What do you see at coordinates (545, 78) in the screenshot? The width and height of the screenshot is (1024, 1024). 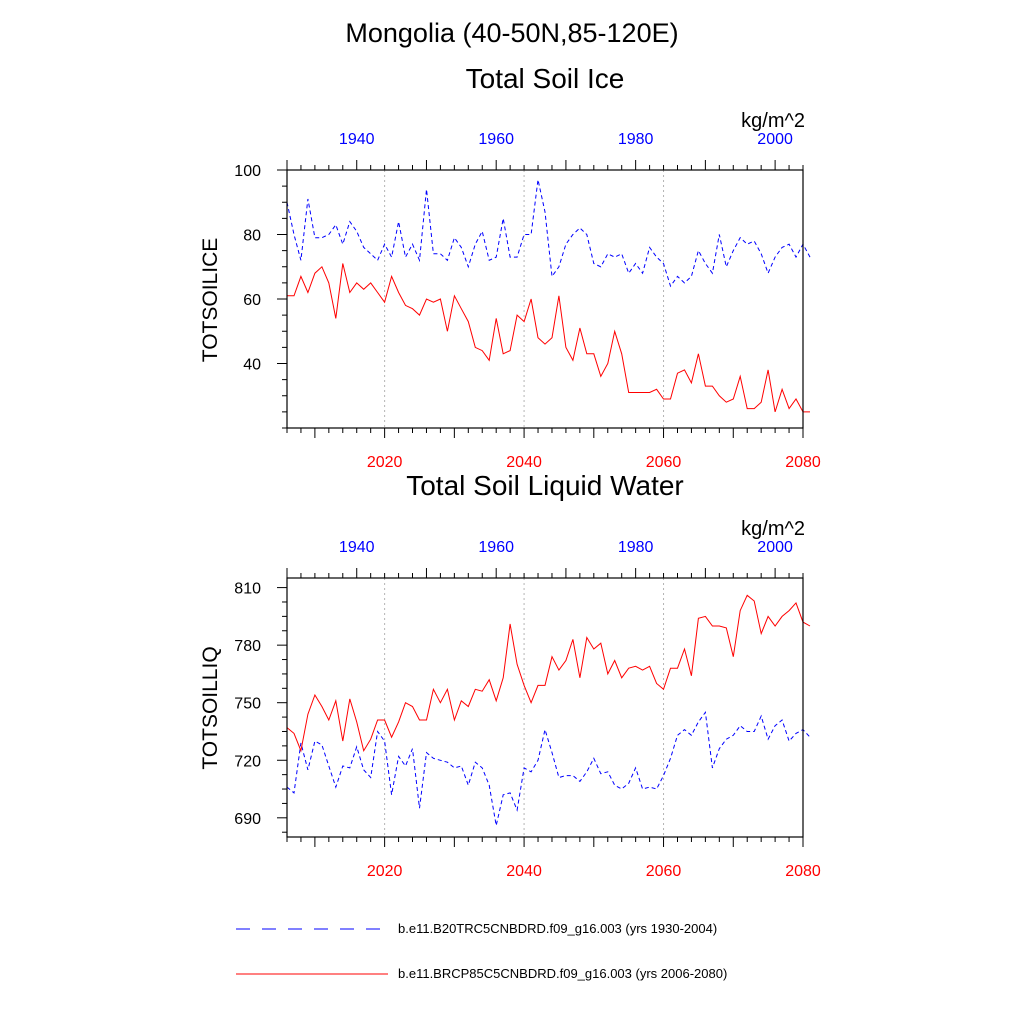 I see `panel-title: Total Soil Ice` at bounding box center [545, 78].